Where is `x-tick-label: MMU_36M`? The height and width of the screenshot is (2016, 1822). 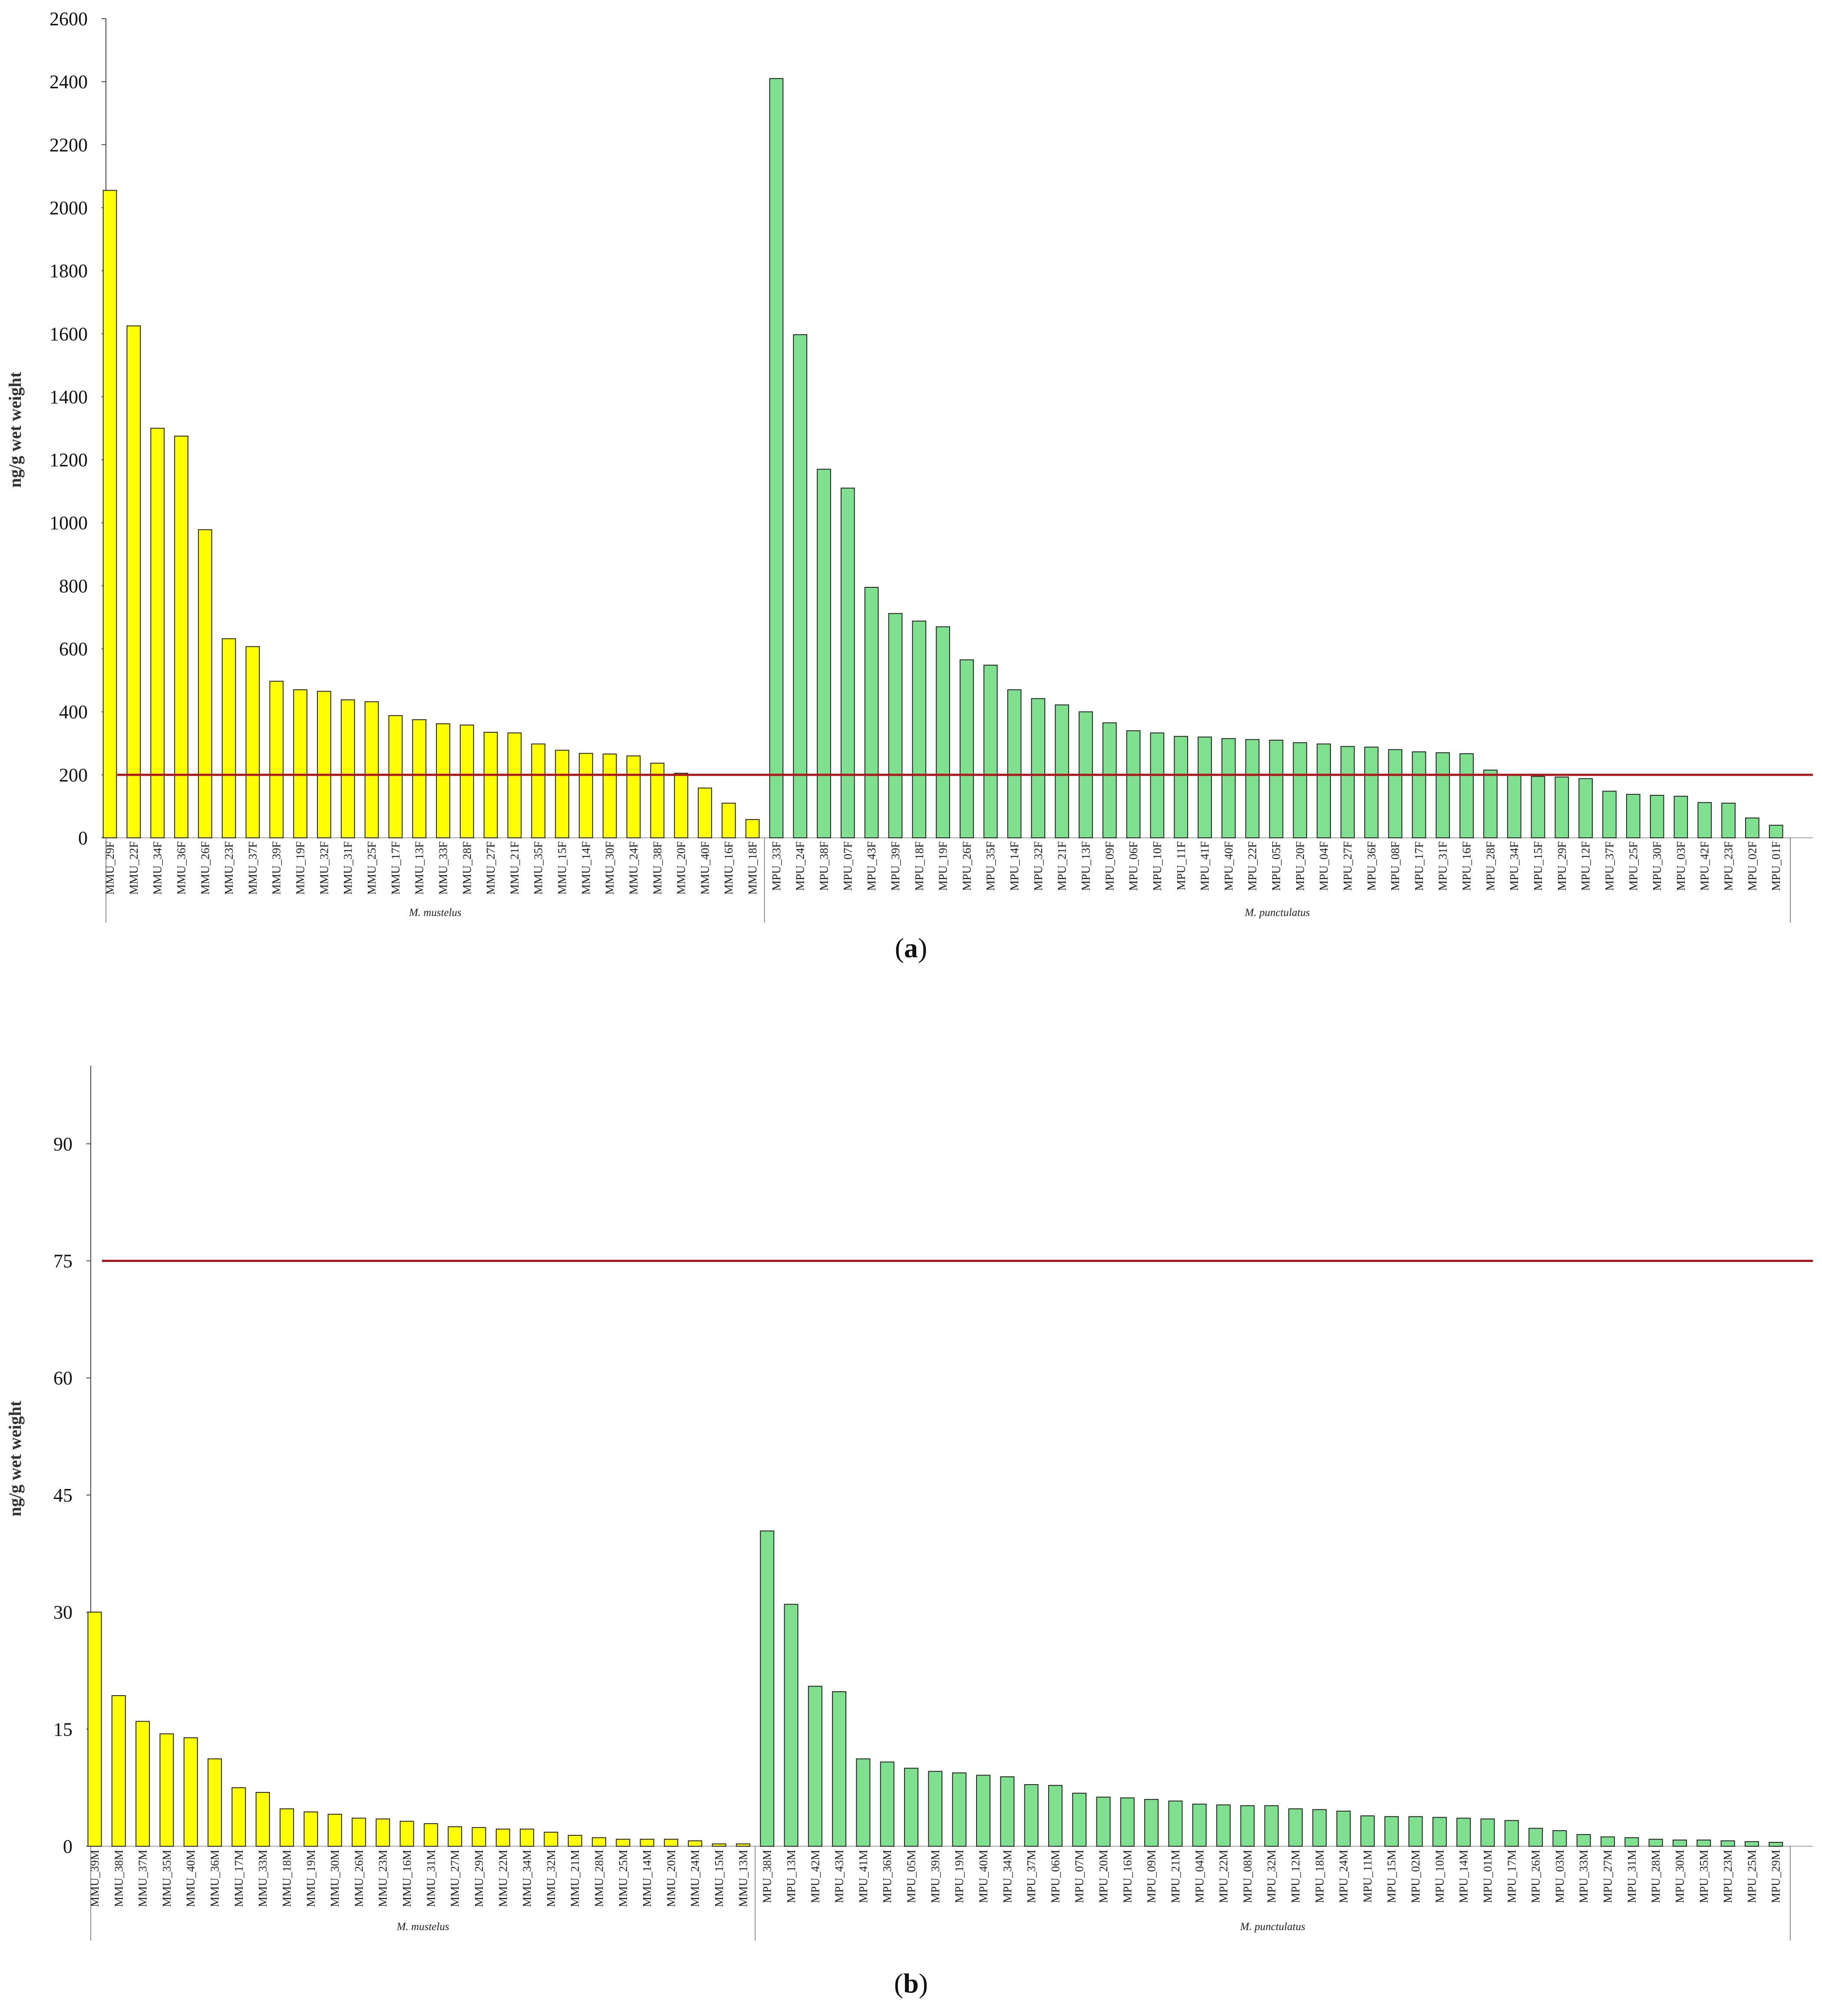
x-tick-label: MMU_36M is located at coordinates (214, 1878).